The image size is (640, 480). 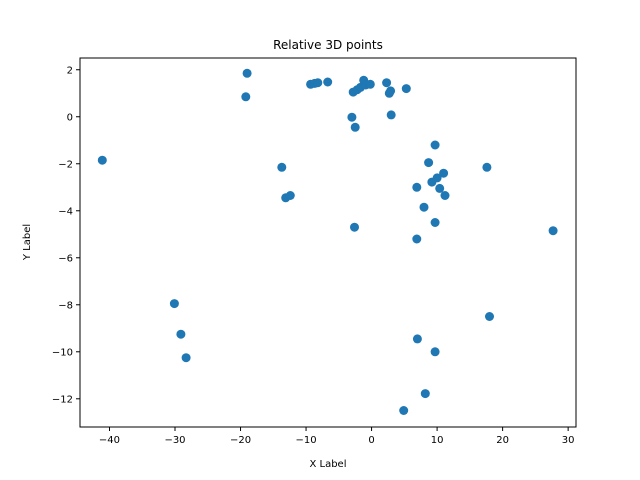 What do you see at coordinates (240, 440) in the screenshot?
I see `x-tick-label: −20` at bounding box center [240, 440].